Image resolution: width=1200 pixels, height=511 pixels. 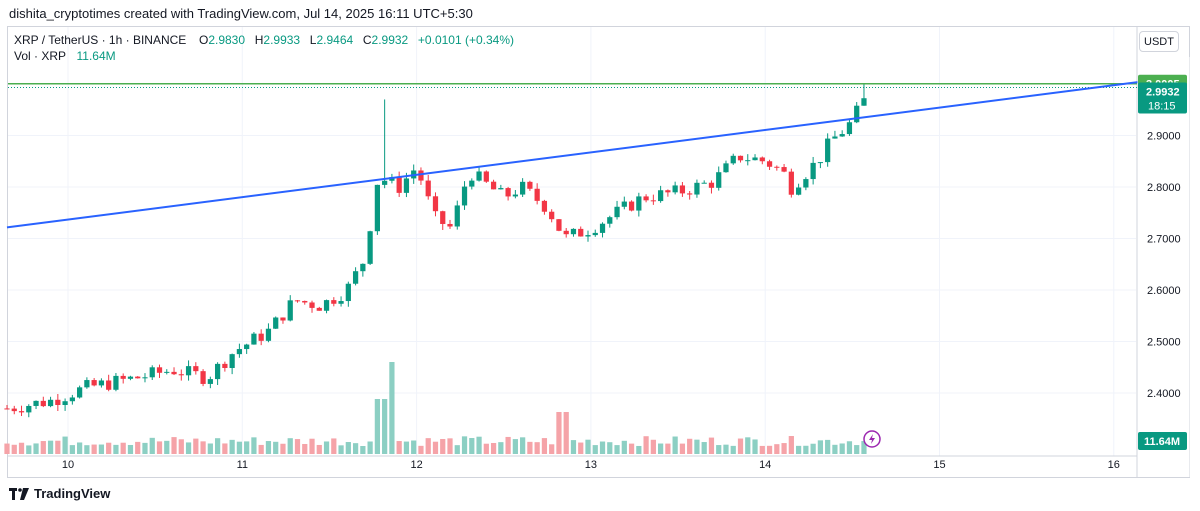 I want to click on volume-axis-label: 11.64M, so click(x=1162, y=442).